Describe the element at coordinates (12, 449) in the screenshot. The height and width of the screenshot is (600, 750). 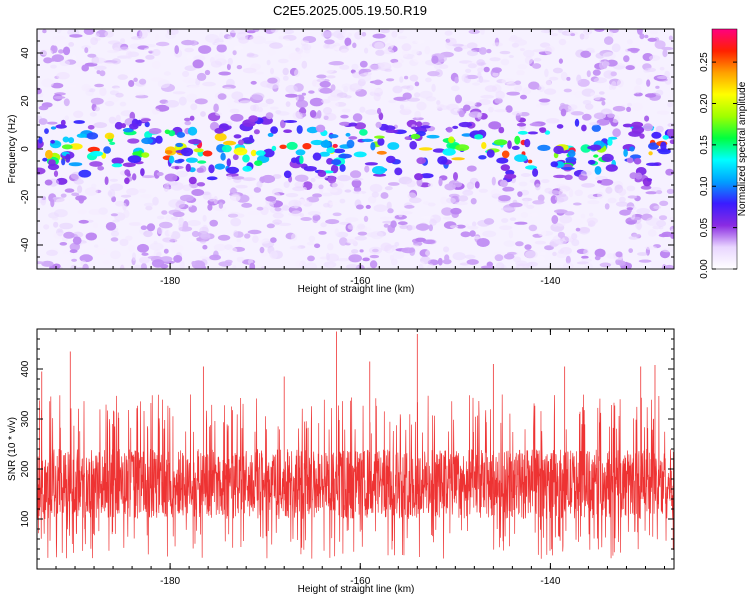
I see `snr-y-axis-label: SNR (10 * v/v)` at that location.